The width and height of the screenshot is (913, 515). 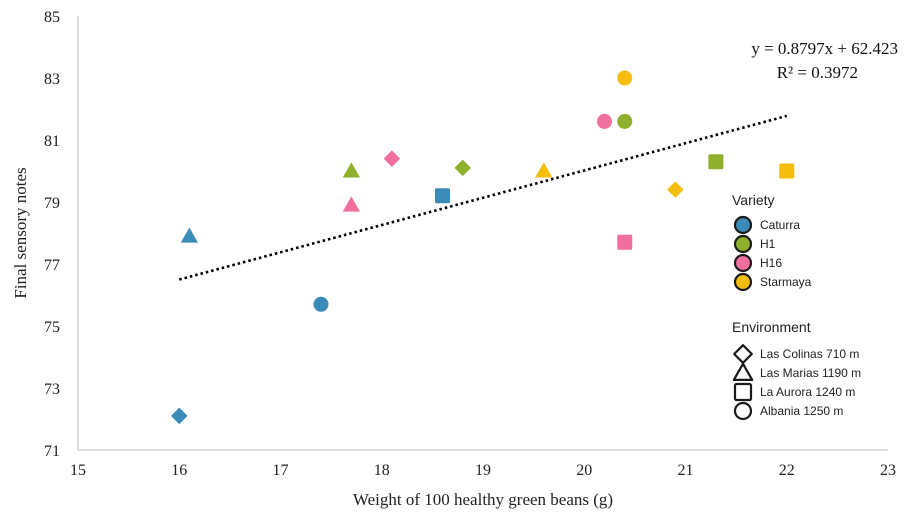 What do you see at coordinates (20, 232) in the screenshot?
I see `y-axis-title: Final sensory notes` at bounding box center [20, 232].